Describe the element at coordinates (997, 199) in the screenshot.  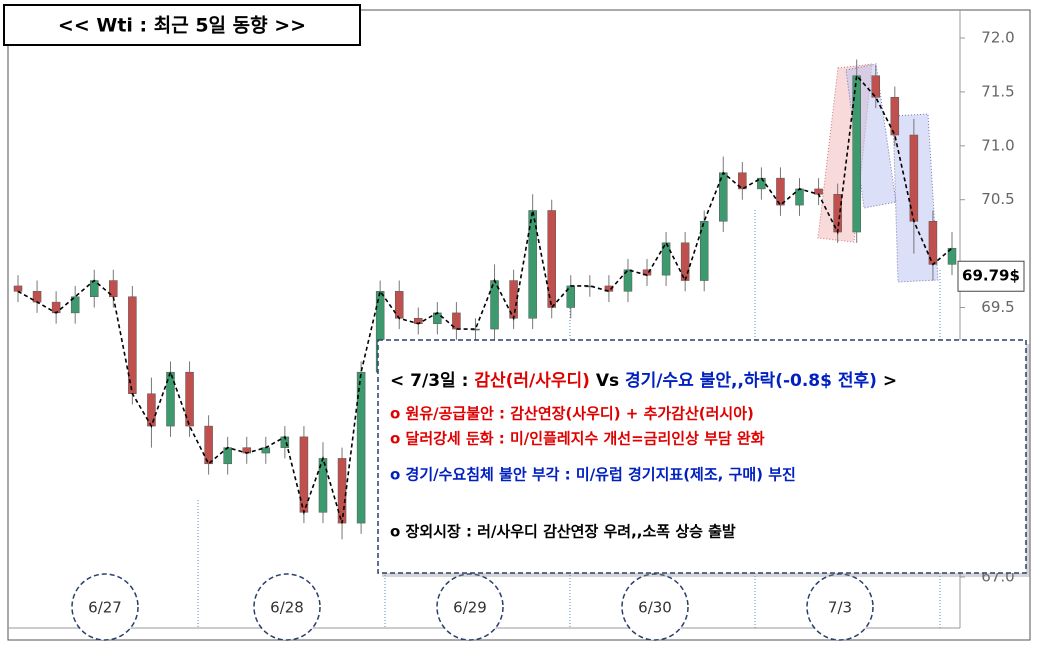
I see `y-tick-label: 70.5` at that location.